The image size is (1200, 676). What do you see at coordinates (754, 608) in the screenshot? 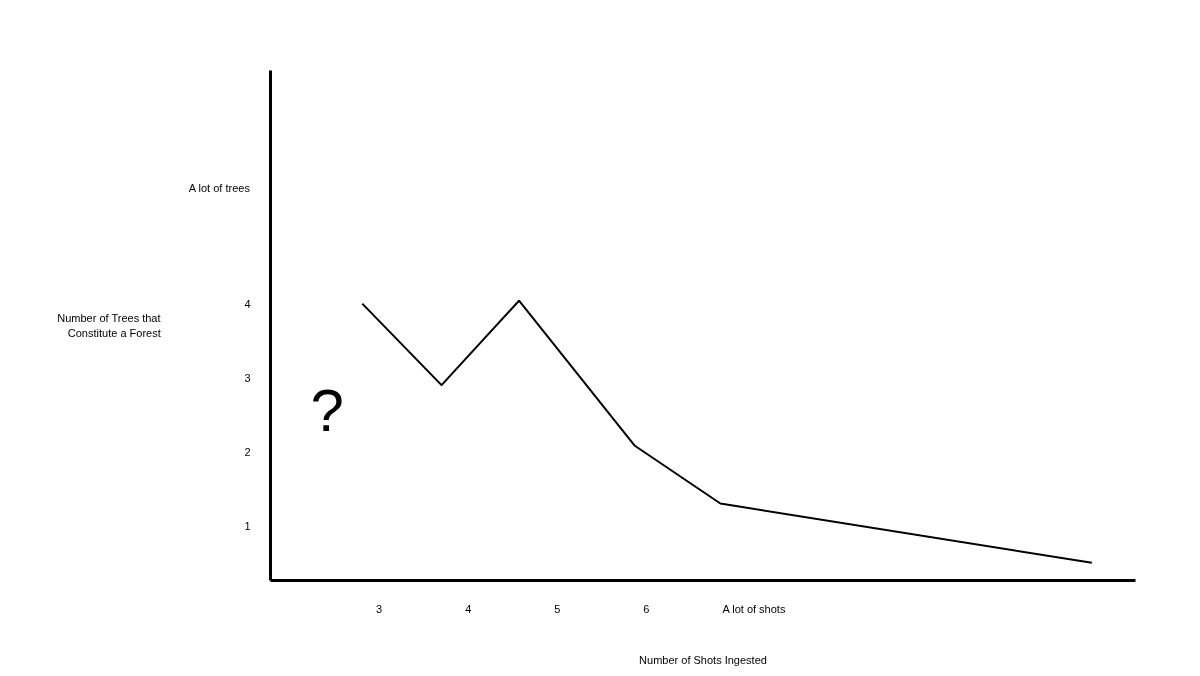
I see `x-tick-label: A lot of shots` at bounding box center [754, 608].